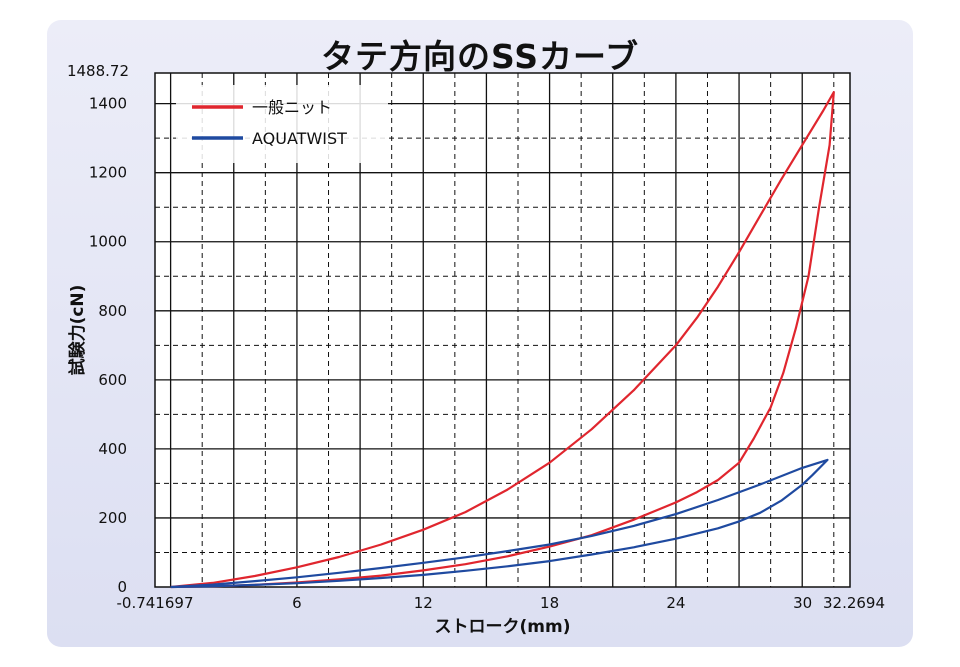 This screenshot has width=960, height=667. I want to click on y-tick-label: 1000, so click(108, 242).